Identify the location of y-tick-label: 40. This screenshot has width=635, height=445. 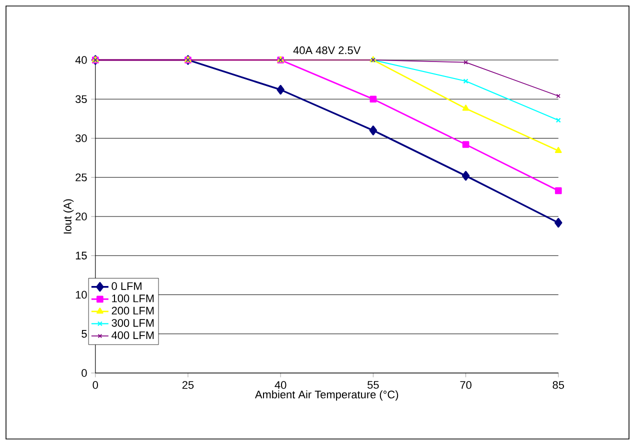
(81, 60).